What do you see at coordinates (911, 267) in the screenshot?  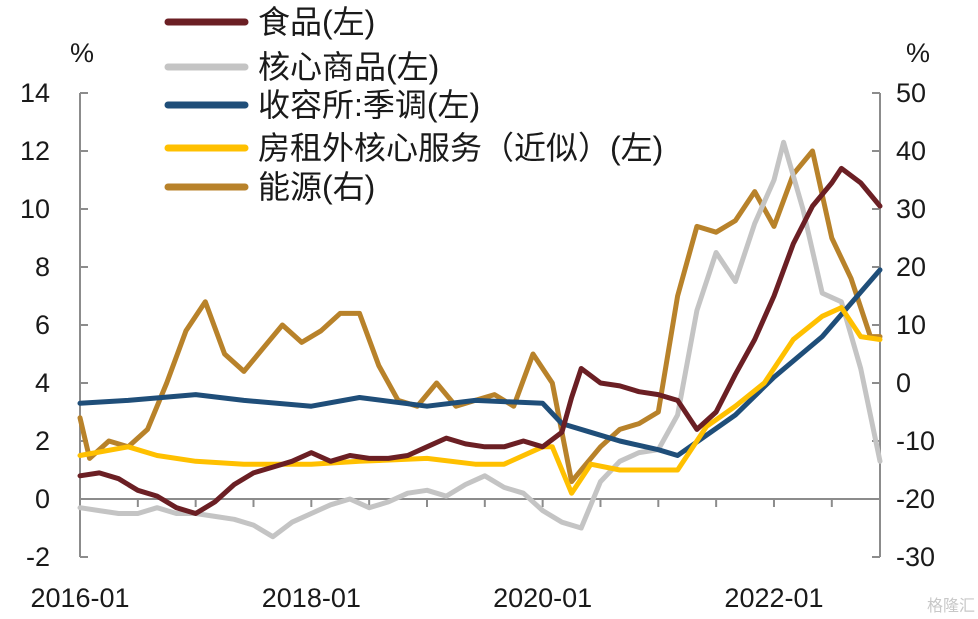 I see `y-right-tick-label: 20` at bounding box center [911, 267].